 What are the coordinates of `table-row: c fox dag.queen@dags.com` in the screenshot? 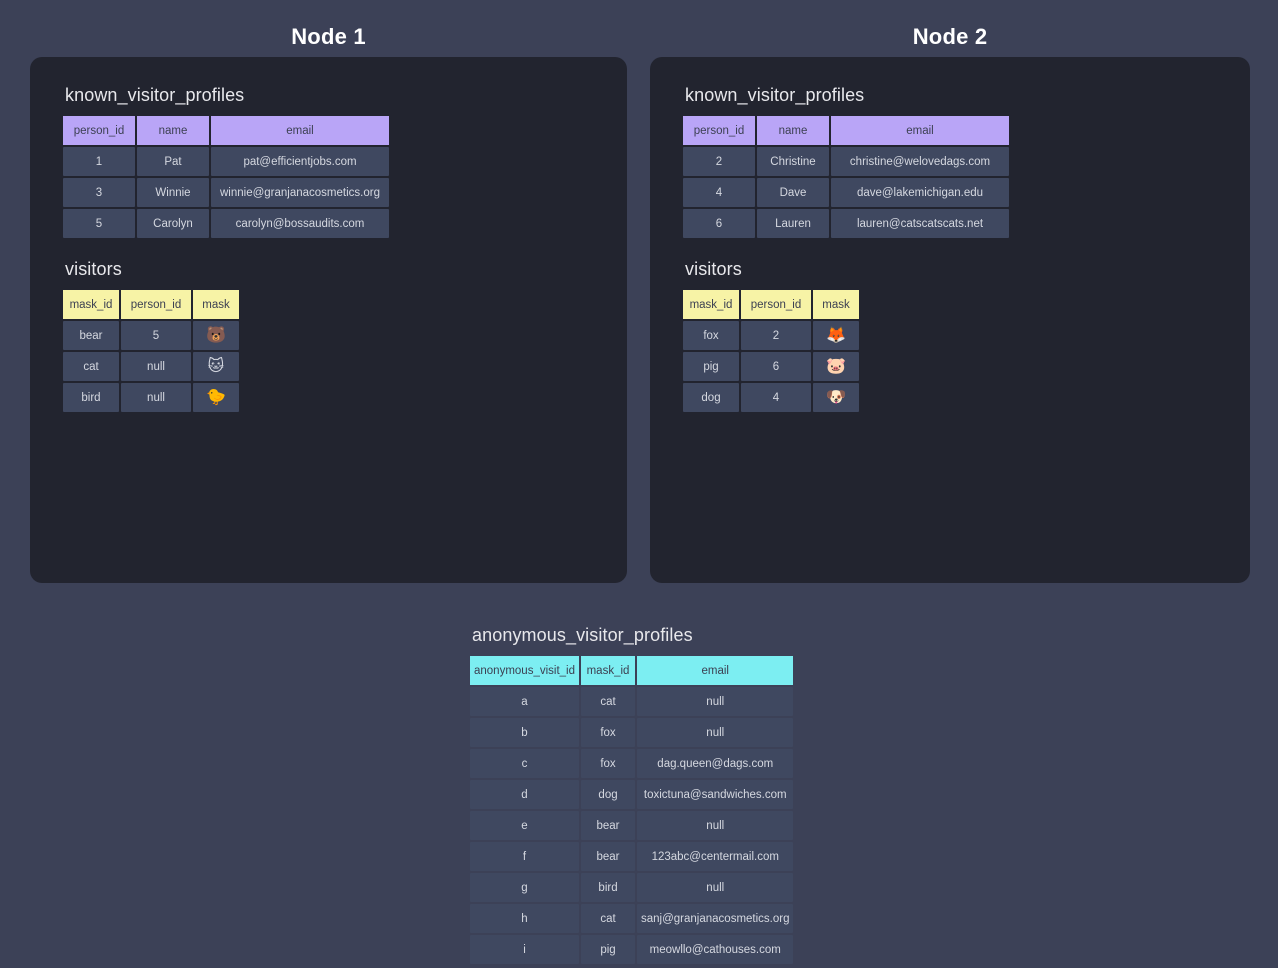 It's located at (632, 763).